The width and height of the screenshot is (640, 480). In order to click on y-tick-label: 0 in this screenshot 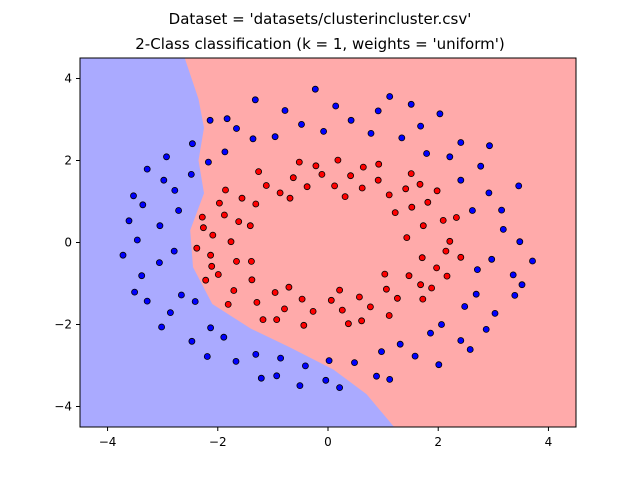, I will do `click(68, 243)`.